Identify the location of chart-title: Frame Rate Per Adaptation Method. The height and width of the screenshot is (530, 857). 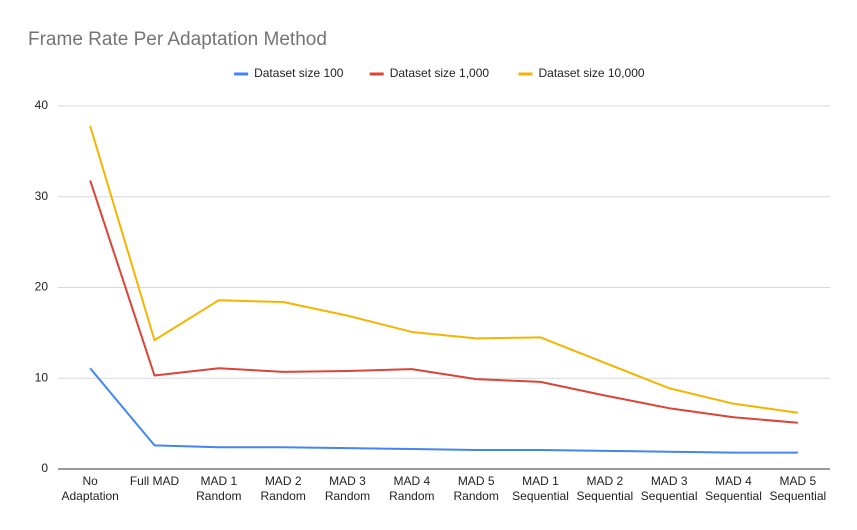
(177, 39).